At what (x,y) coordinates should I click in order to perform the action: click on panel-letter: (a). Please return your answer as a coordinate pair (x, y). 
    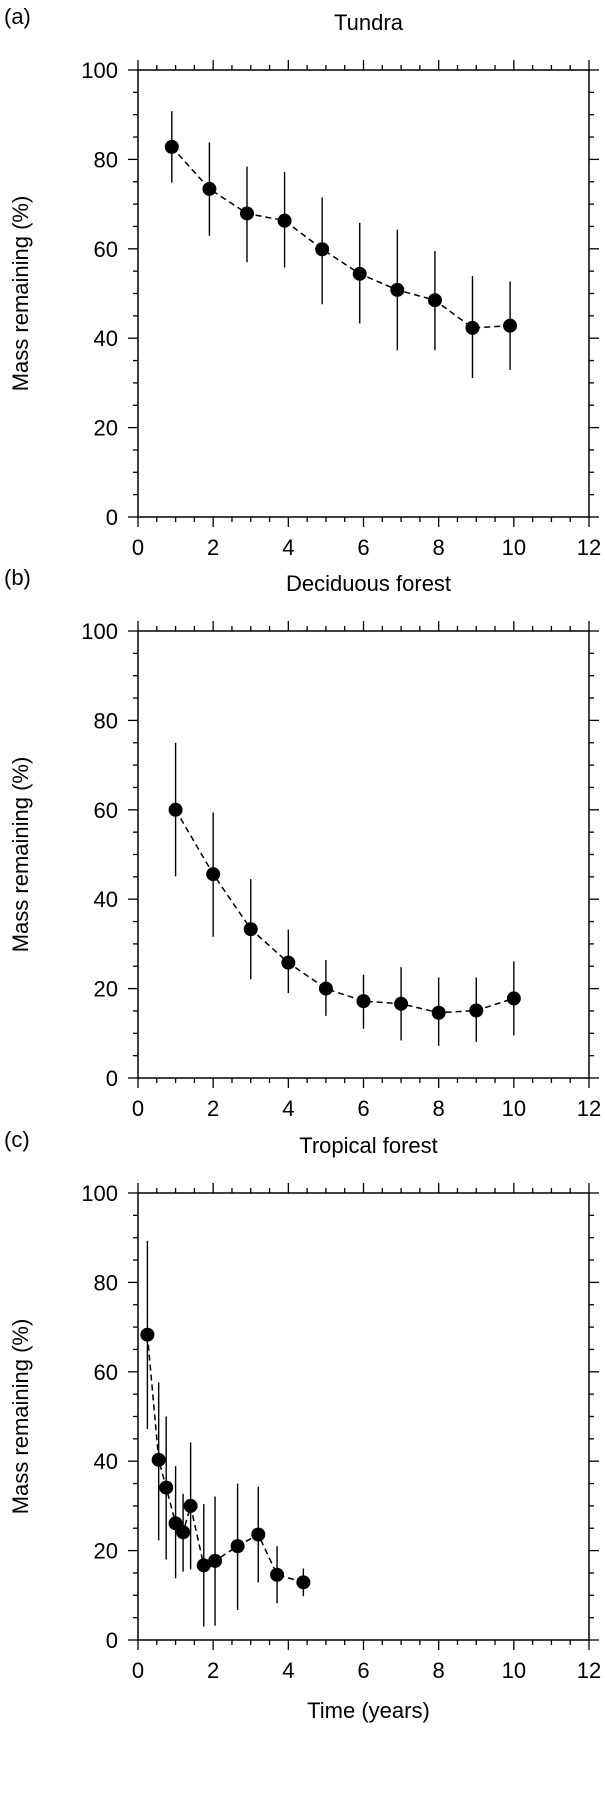
    Looking at the image, I should click on (17, 16).